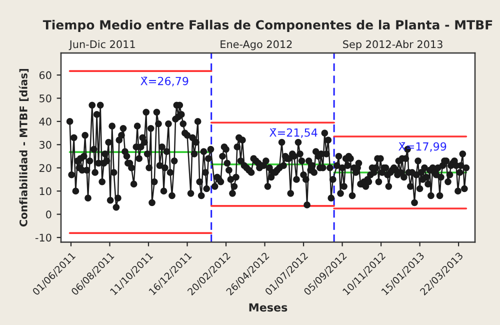 Image resolution: width=500 pixels, height=325 pixels. What do you see at coordinates (46, 191) in the screenshot?
I see `y-tick-label: 10` at bounding box center [46, 191].